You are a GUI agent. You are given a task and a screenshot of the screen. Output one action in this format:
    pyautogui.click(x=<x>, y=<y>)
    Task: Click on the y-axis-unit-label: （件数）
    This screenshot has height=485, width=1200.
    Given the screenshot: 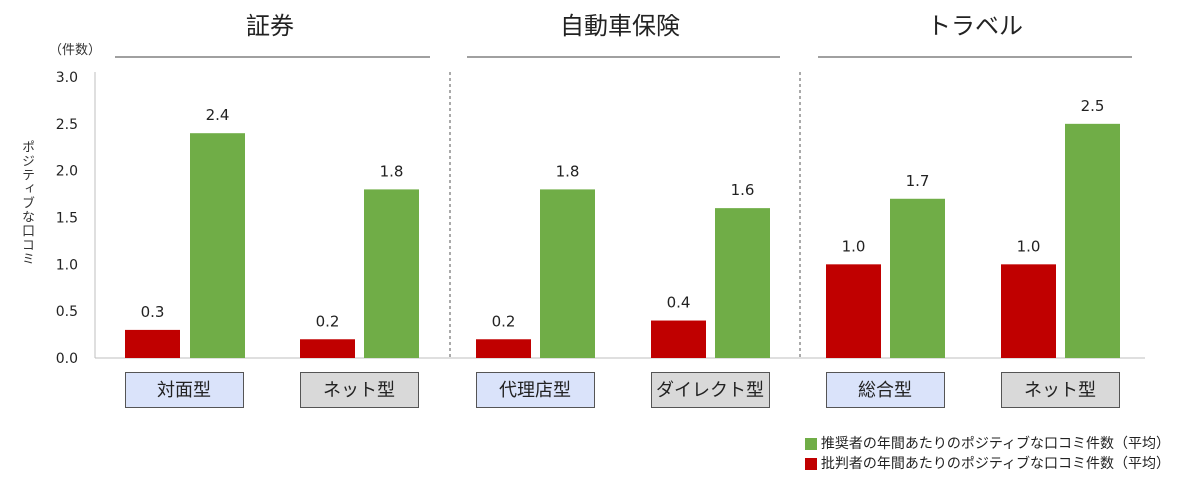 What is the action you would take?
    pyautogui.click(x=75, y=50)
    